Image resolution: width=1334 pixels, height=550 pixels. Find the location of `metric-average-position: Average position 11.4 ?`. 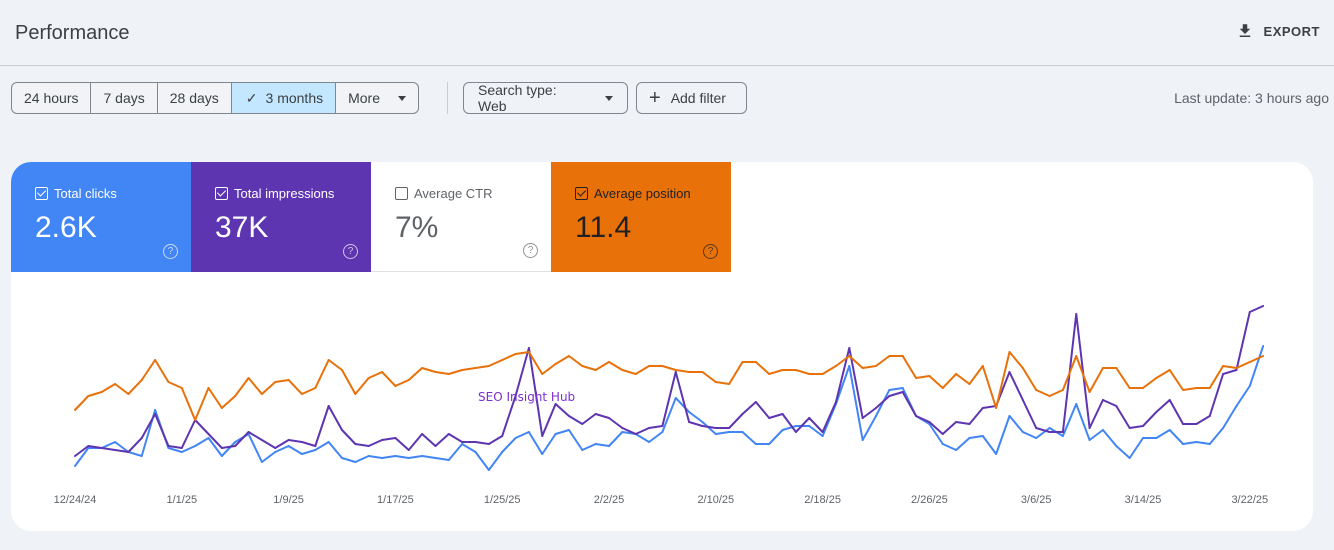

metric-average-position: Average position 11.4 ? is located at coordinates (641, 217).